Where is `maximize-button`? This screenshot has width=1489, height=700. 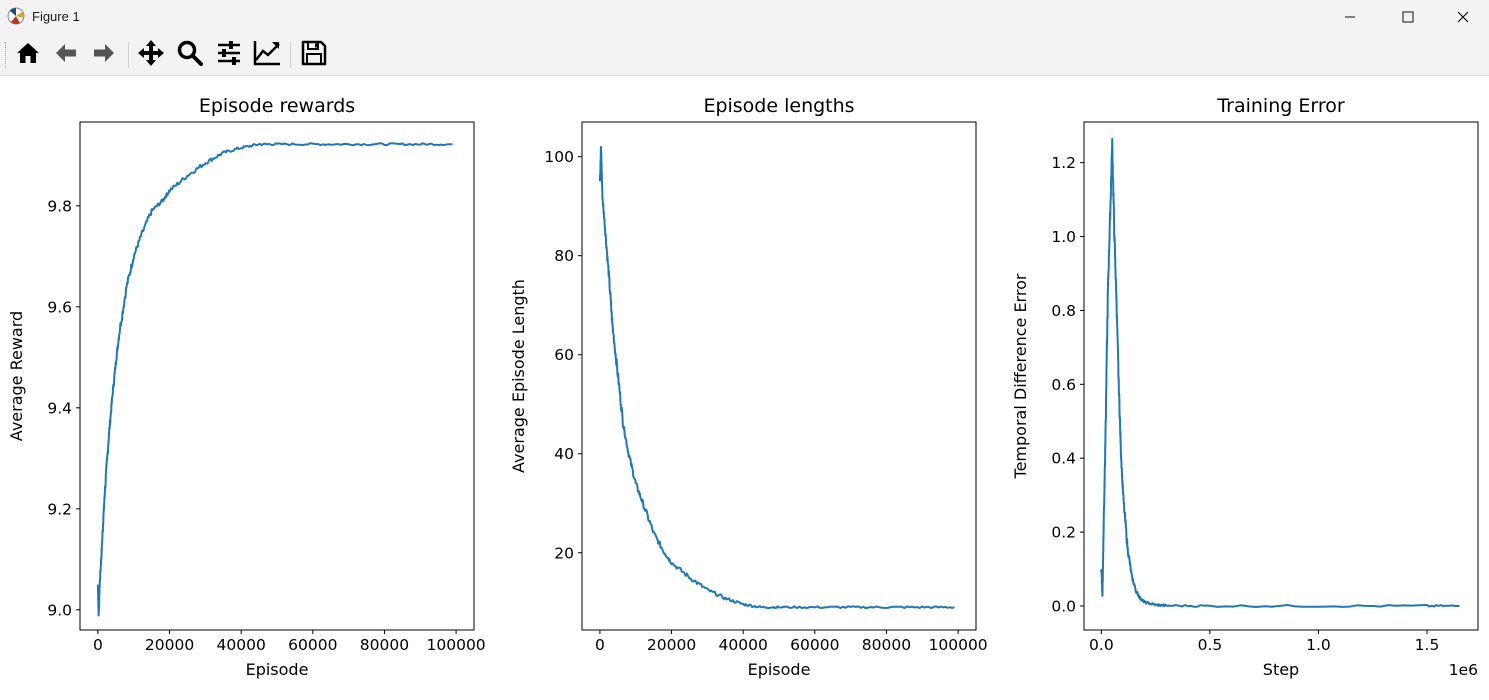 maximize-button is located at coordinates (1408, 17).